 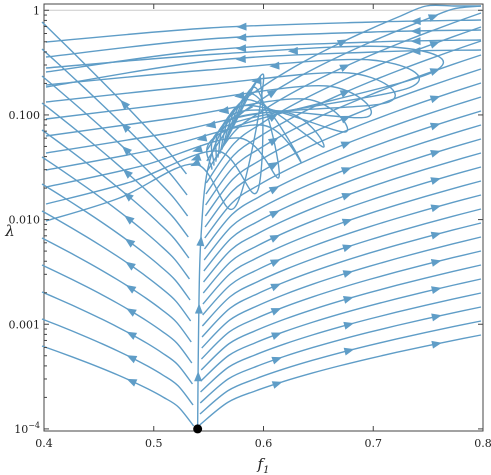 I want to click on y-tick-label: 0.100, so click(x=25, y=115).